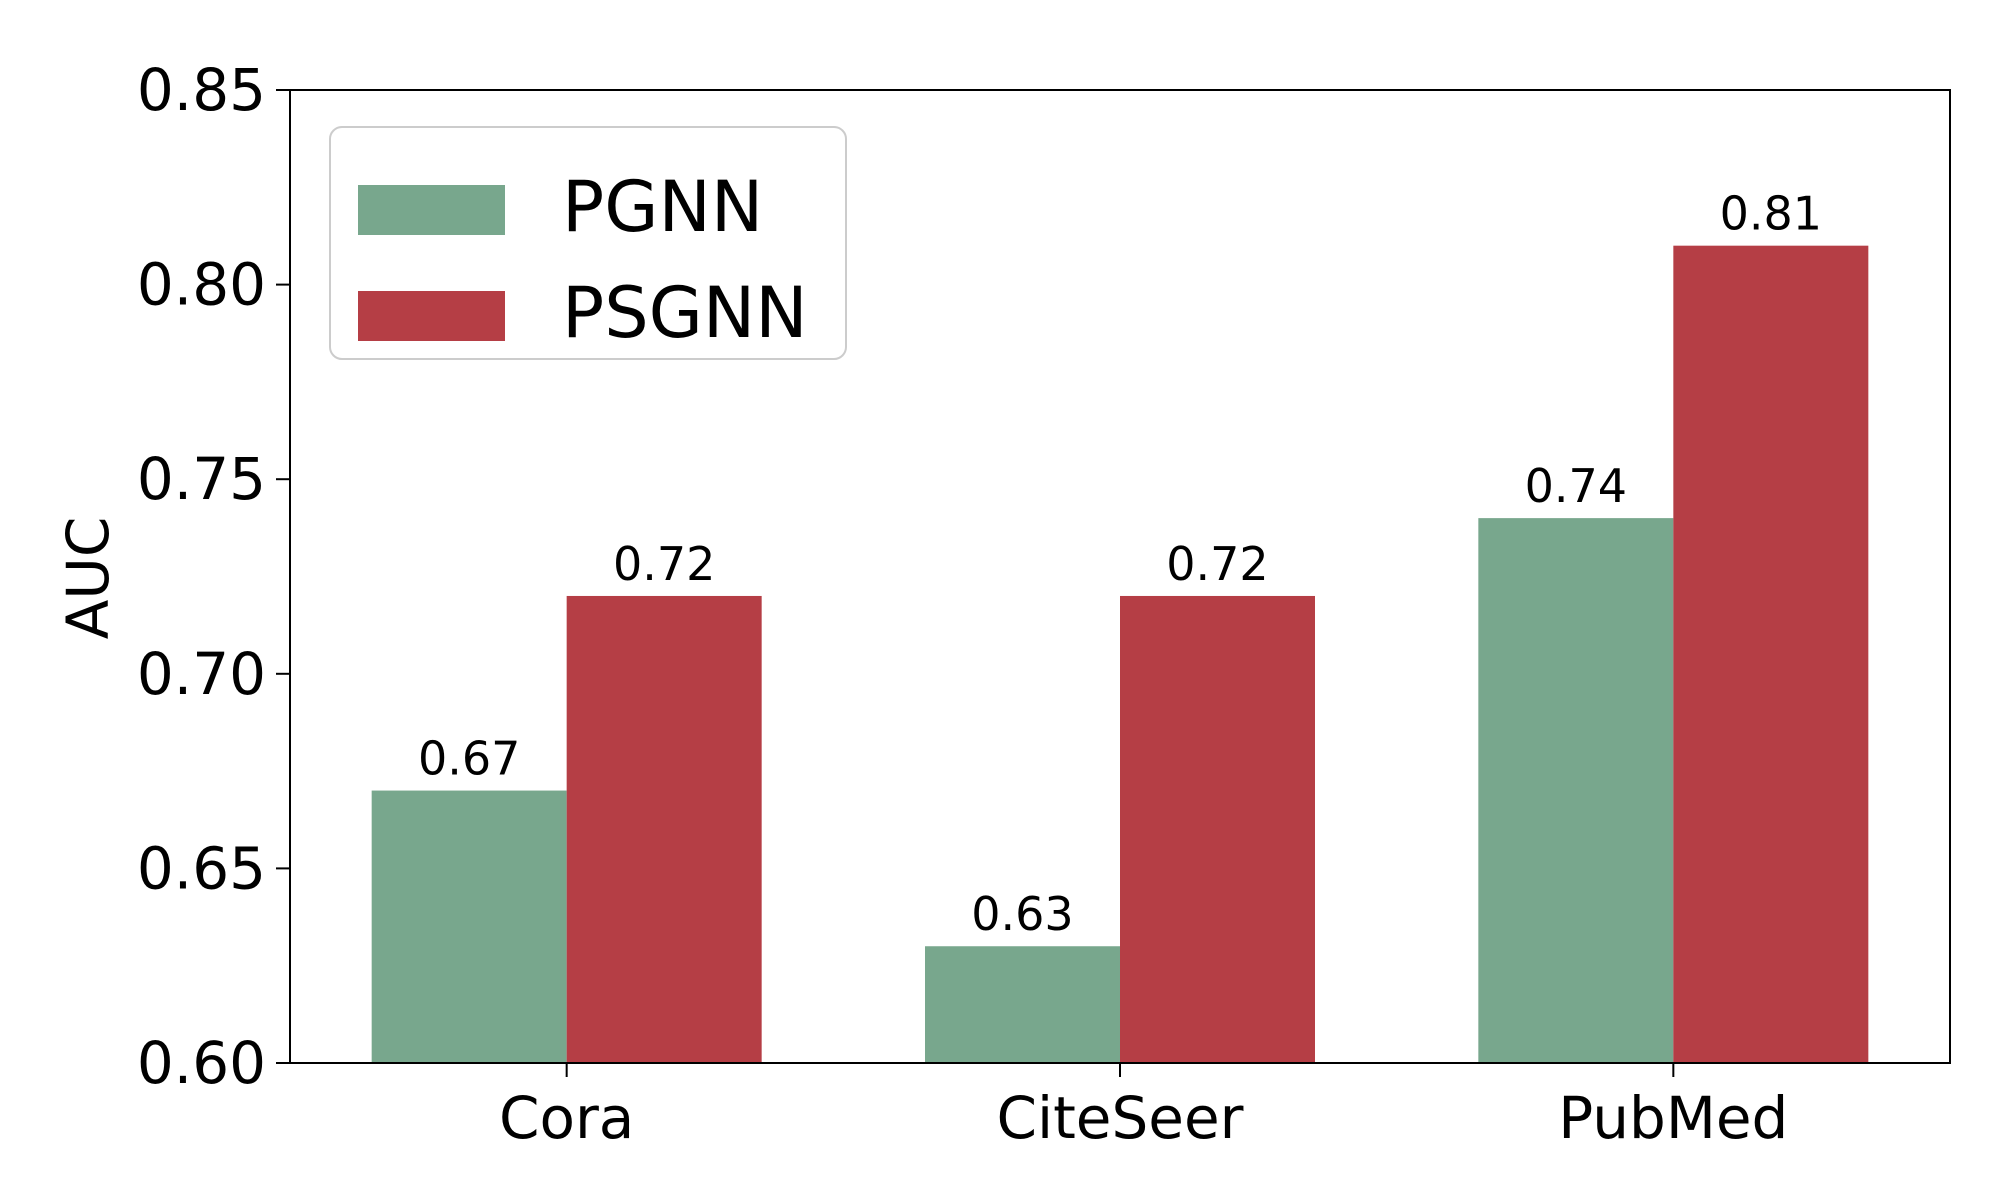  What do you see at coordinates (1576, 486) in the screenshot?
I see `value-label-pgnn-pubmed: 0.74` at bounding box center [1576, 486].